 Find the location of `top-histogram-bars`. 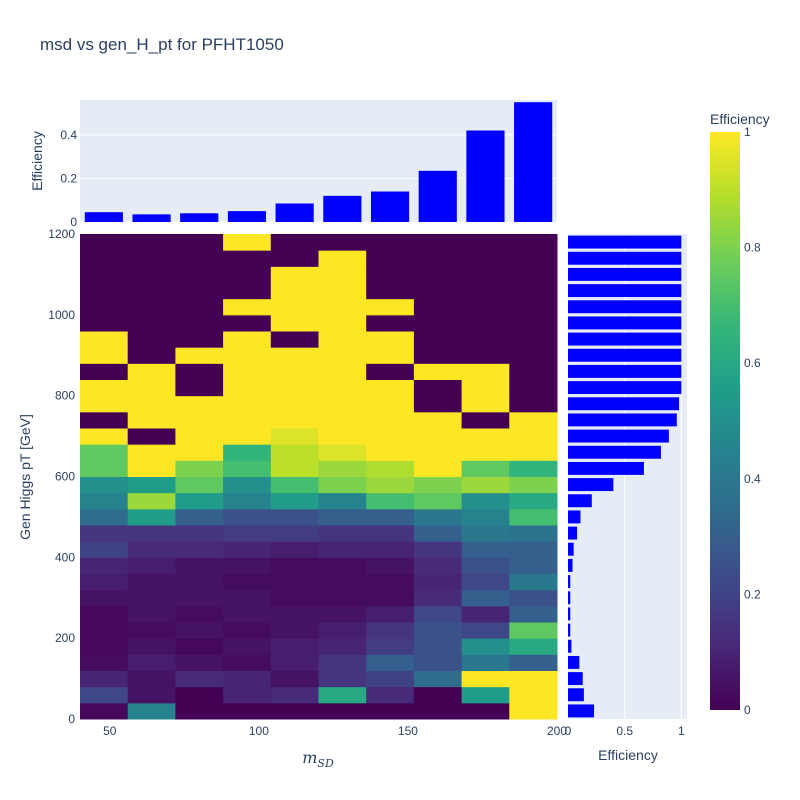

top-histogram-bars is located at coordinates (318, 162).